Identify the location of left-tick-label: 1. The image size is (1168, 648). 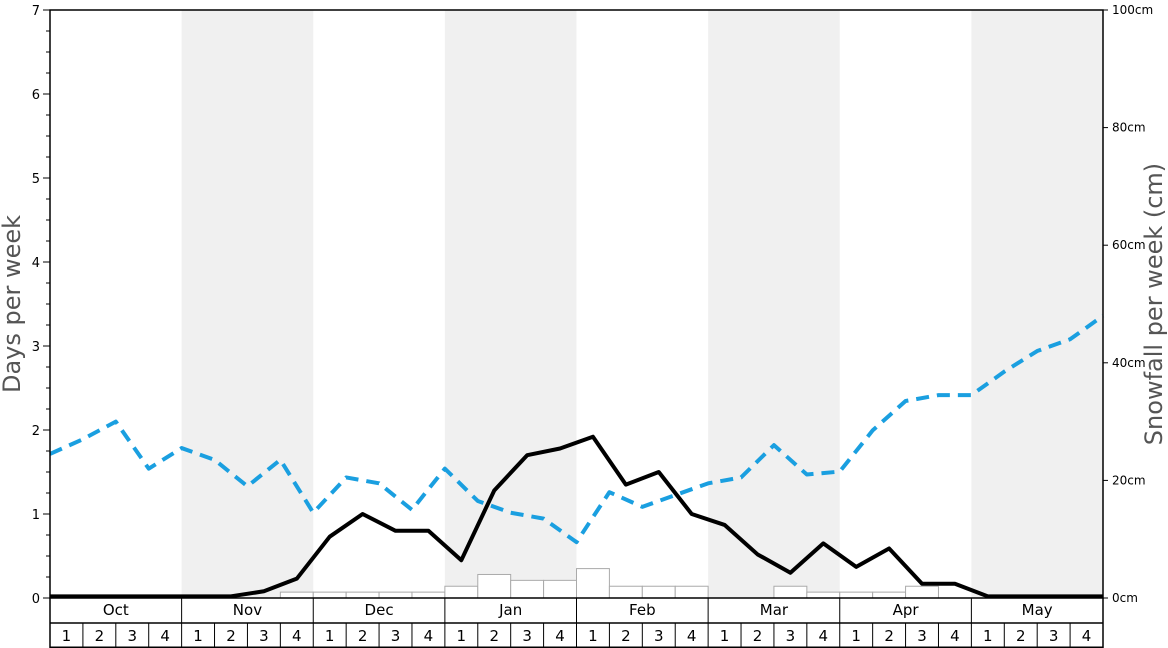
(36, 515).